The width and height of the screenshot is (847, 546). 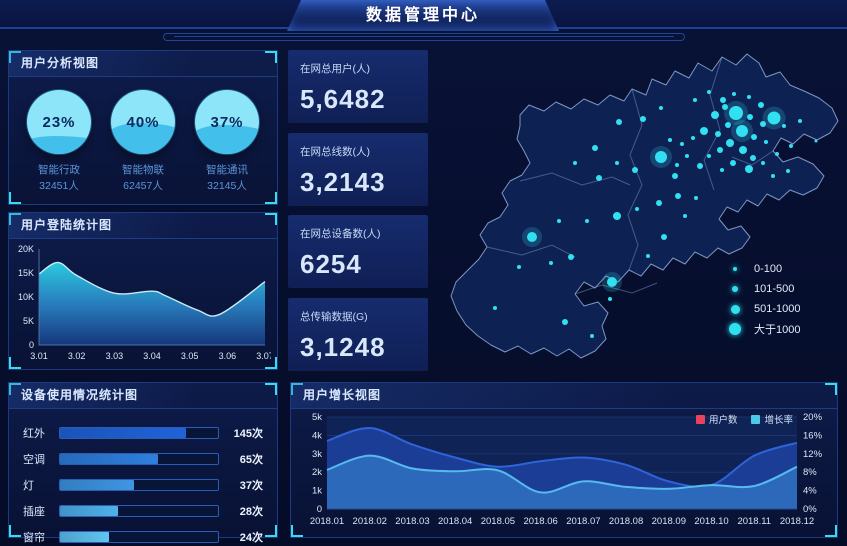 What do you see at coordinates (340, 234) in the screenshot?
I see `stat-label: 在网总设备数(人)` at bounding box center [340, 234].